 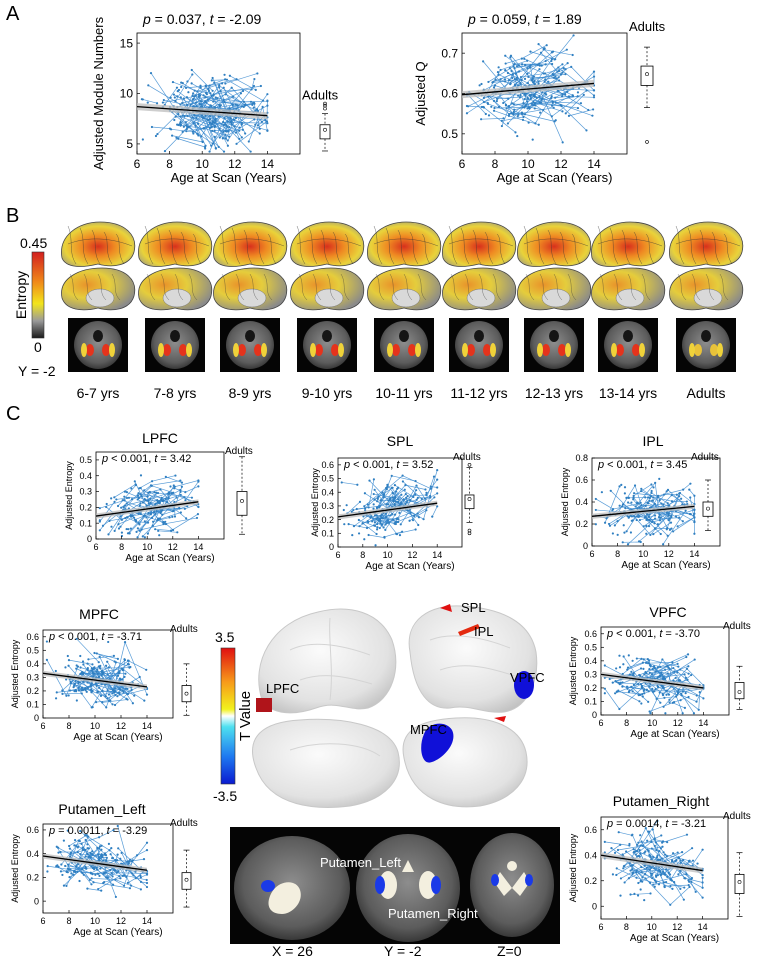 What do you see at coordinates (315, 502) in the screenshot?
I see `y-axis-label: Adjusted Entropy` at bounding box center [315, 502].